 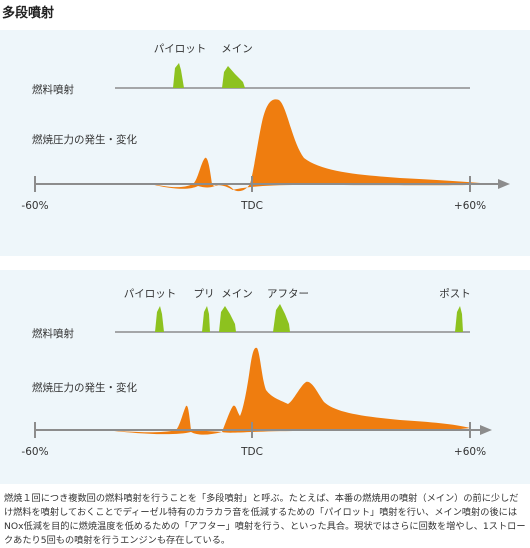 I want to click on pulse-label-after: アフター, so click(x=288, y=294).